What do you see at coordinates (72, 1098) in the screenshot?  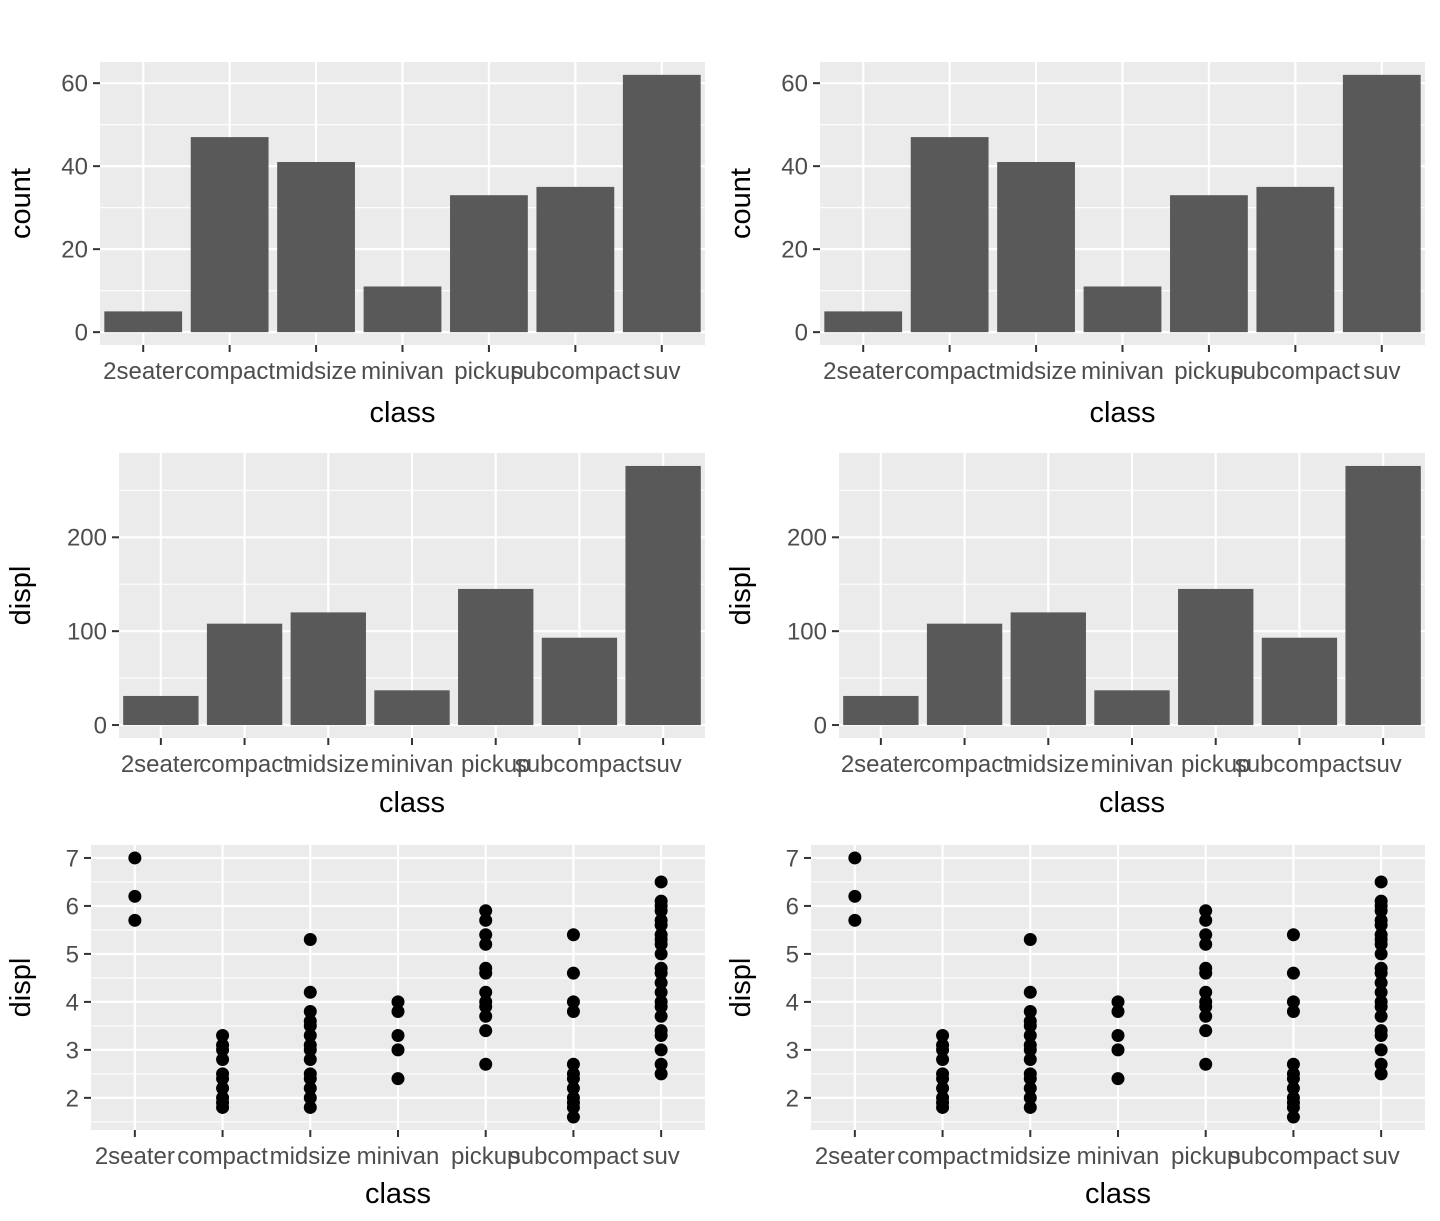 I see `y-tick-label: 2` at bounding box center [72, 1098].